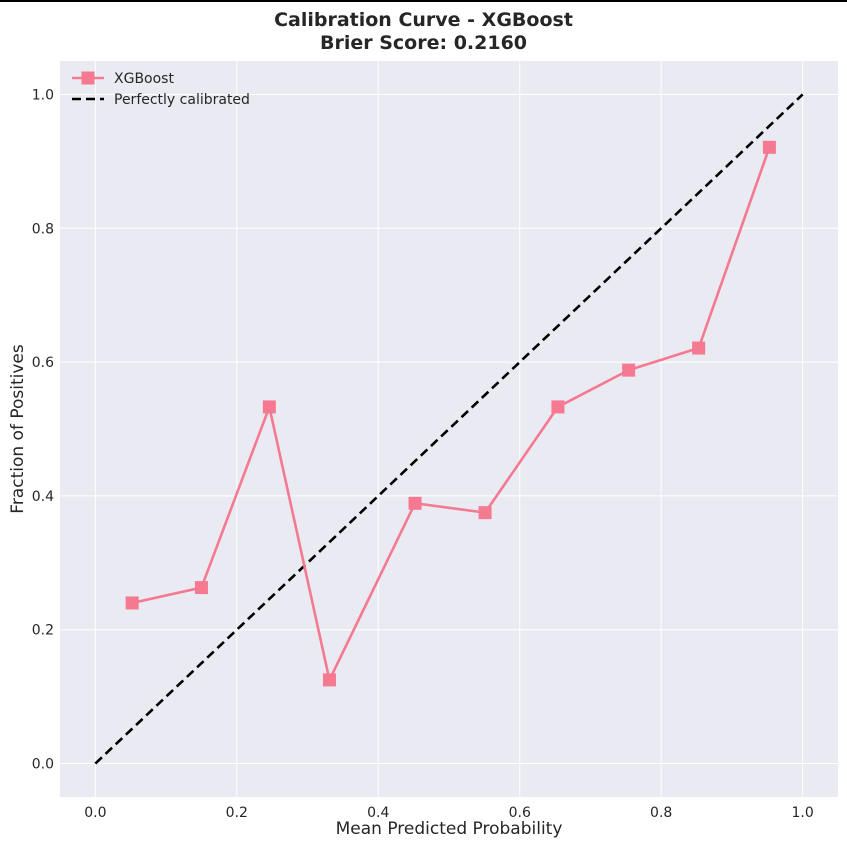  What do you see at coordinates (423, 1) in the screenshot?
I see `top-border` at bounding box center [423, 1].